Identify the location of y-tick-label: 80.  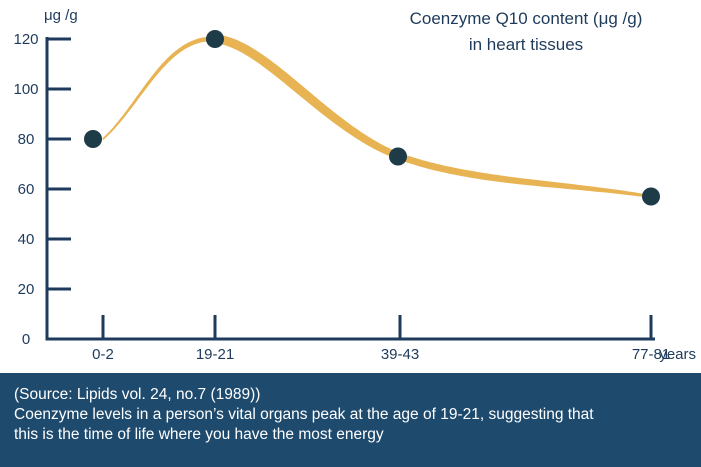
(26, 139).